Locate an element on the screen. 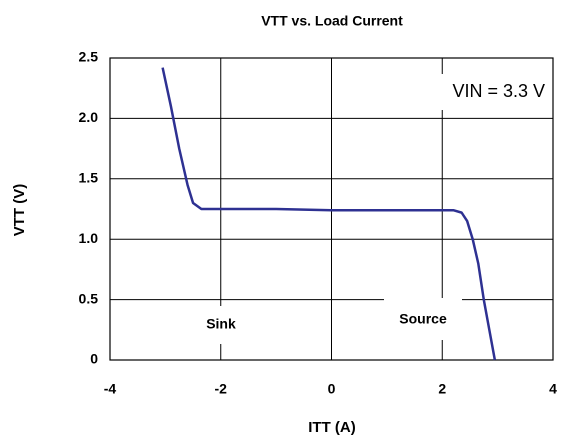 Image resolution: width=563 pixels, height=443 pixels. x-tick-label: -2 is located at coordinates (221, 389).